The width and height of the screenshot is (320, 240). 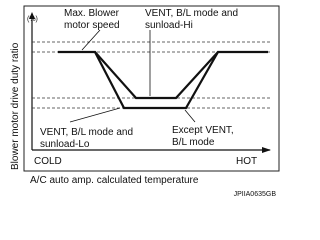 I want to click on x-arrow, so click(x=266, y=150).